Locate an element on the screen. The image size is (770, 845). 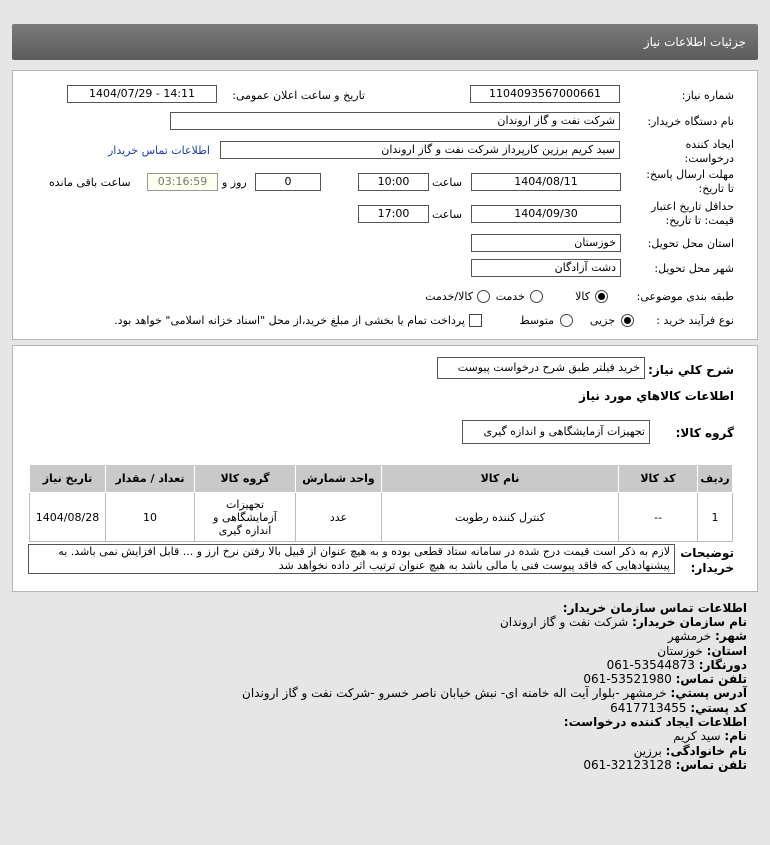
category-radio-service is located at coordinates (536, 296).